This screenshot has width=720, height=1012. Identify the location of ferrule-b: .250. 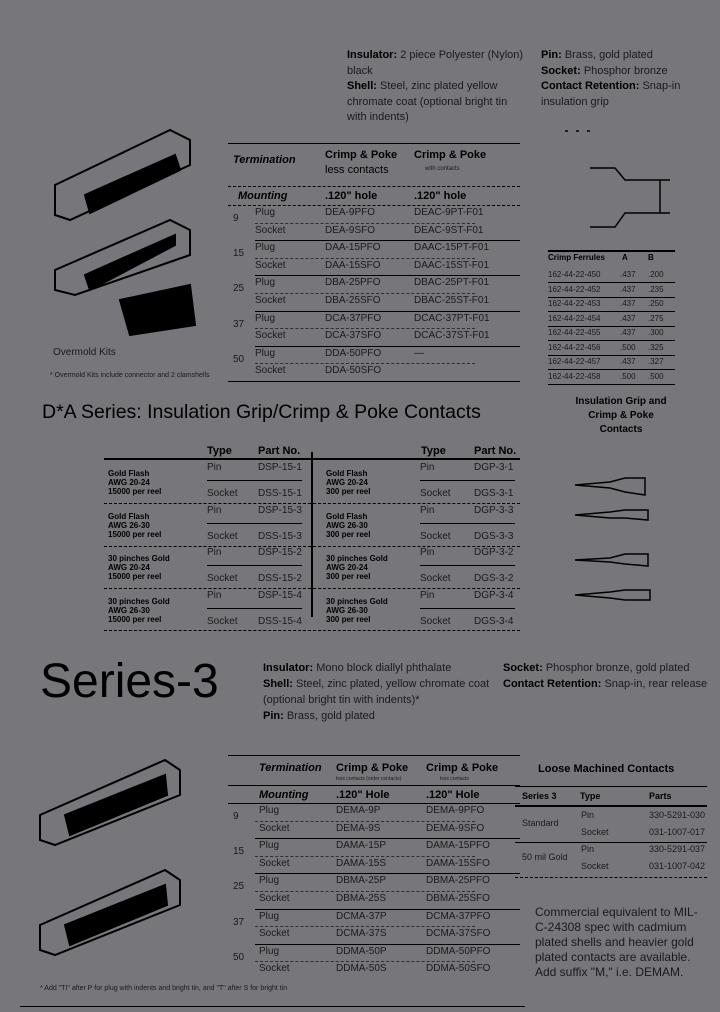
(656, 303).